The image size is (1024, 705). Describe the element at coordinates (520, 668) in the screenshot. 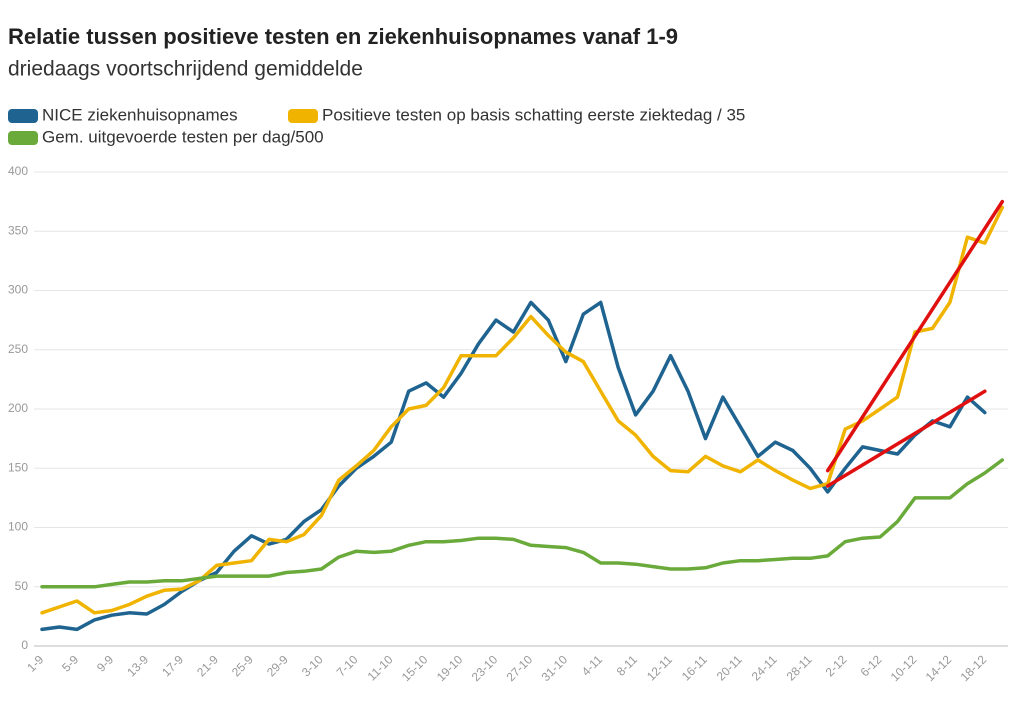

I see `x-tick-label: 27-10` at that location.